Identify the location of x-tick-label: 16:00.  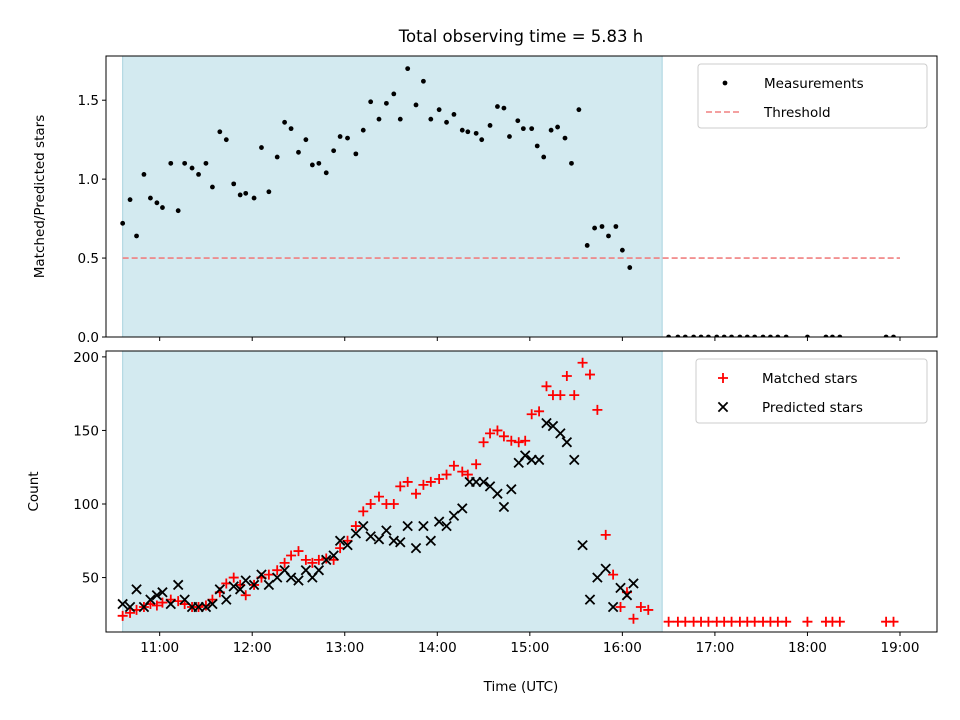
(622, 648).